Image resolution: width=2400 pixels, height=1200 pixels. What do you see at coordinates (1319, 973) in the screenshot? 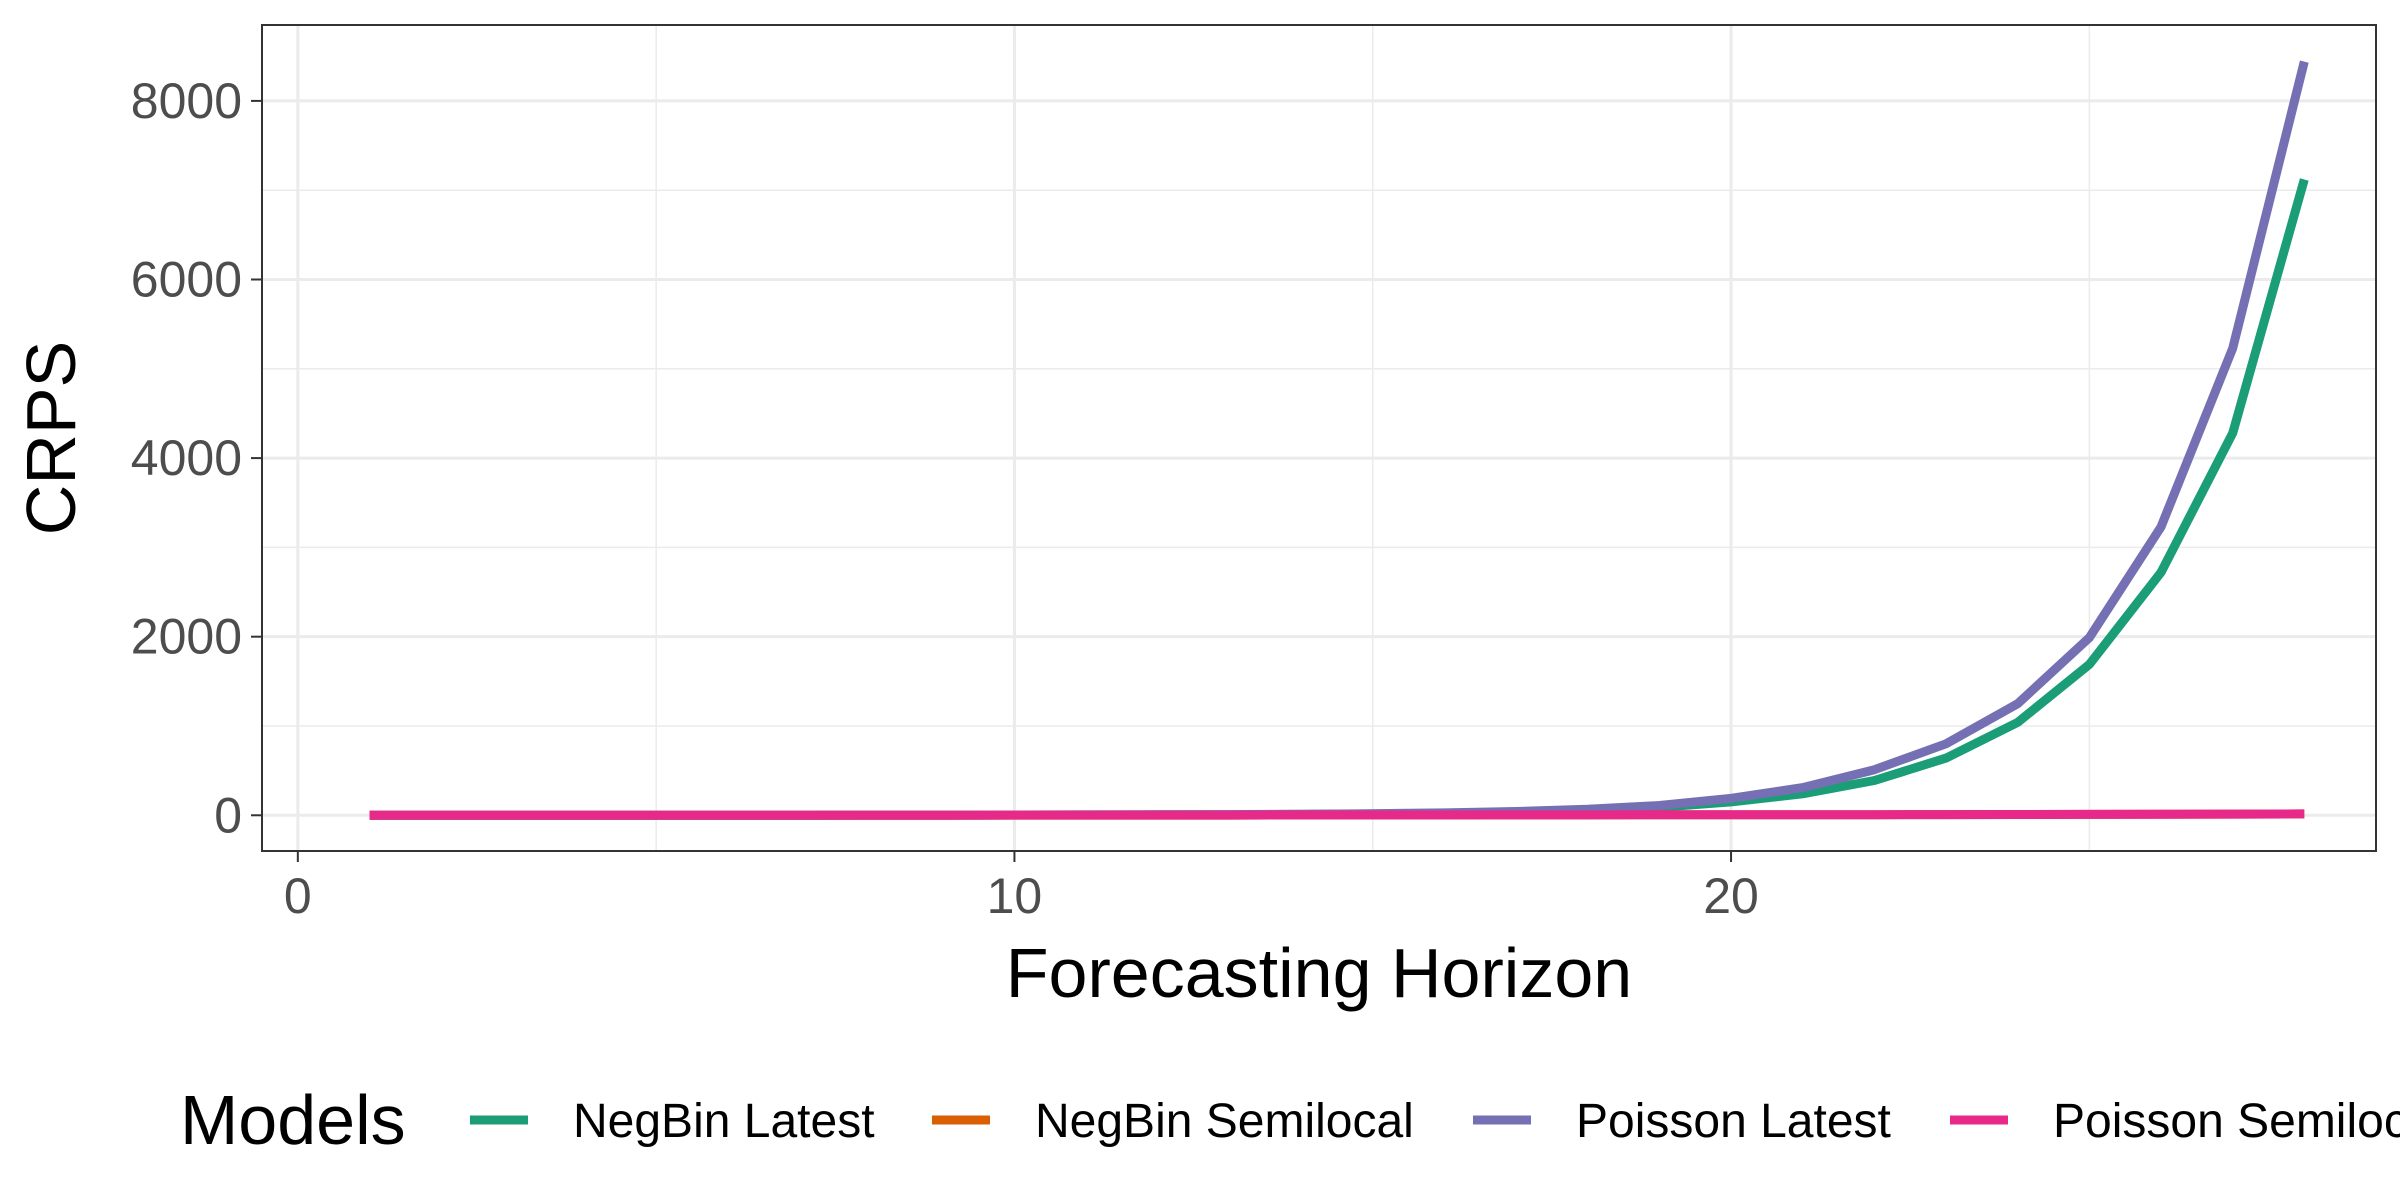
I see `x-axis-title: Forecasting Horizon` at bounding box center [1319, 973].